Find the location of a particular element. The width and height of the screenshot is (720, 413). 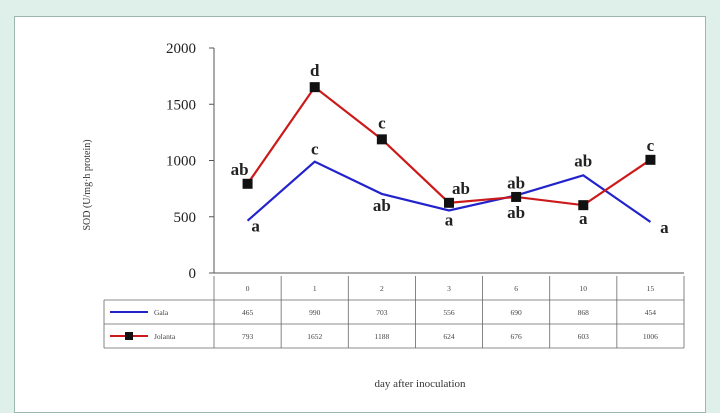

y-tick-label: 1500 is located at coordinates (181, 105).